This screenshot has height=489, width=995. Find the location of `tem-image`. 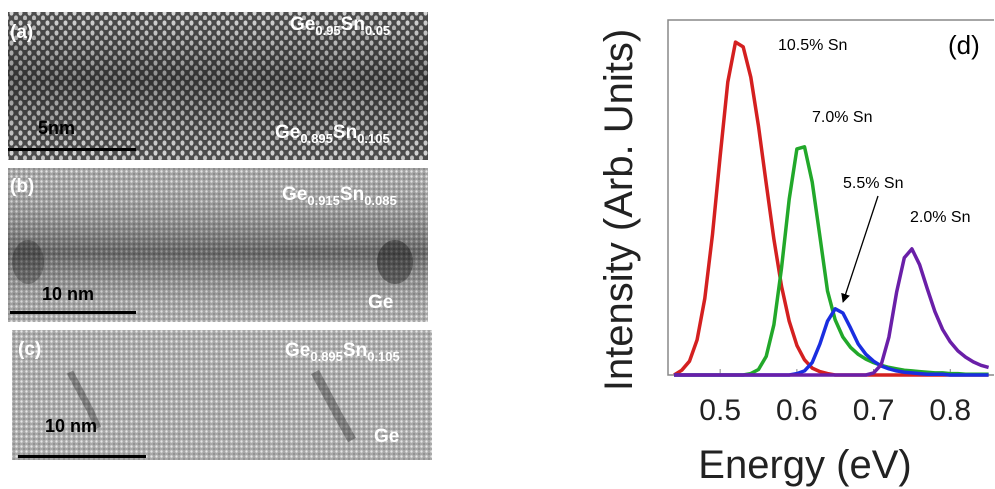

tem-image is located at coordinates (222, 395).